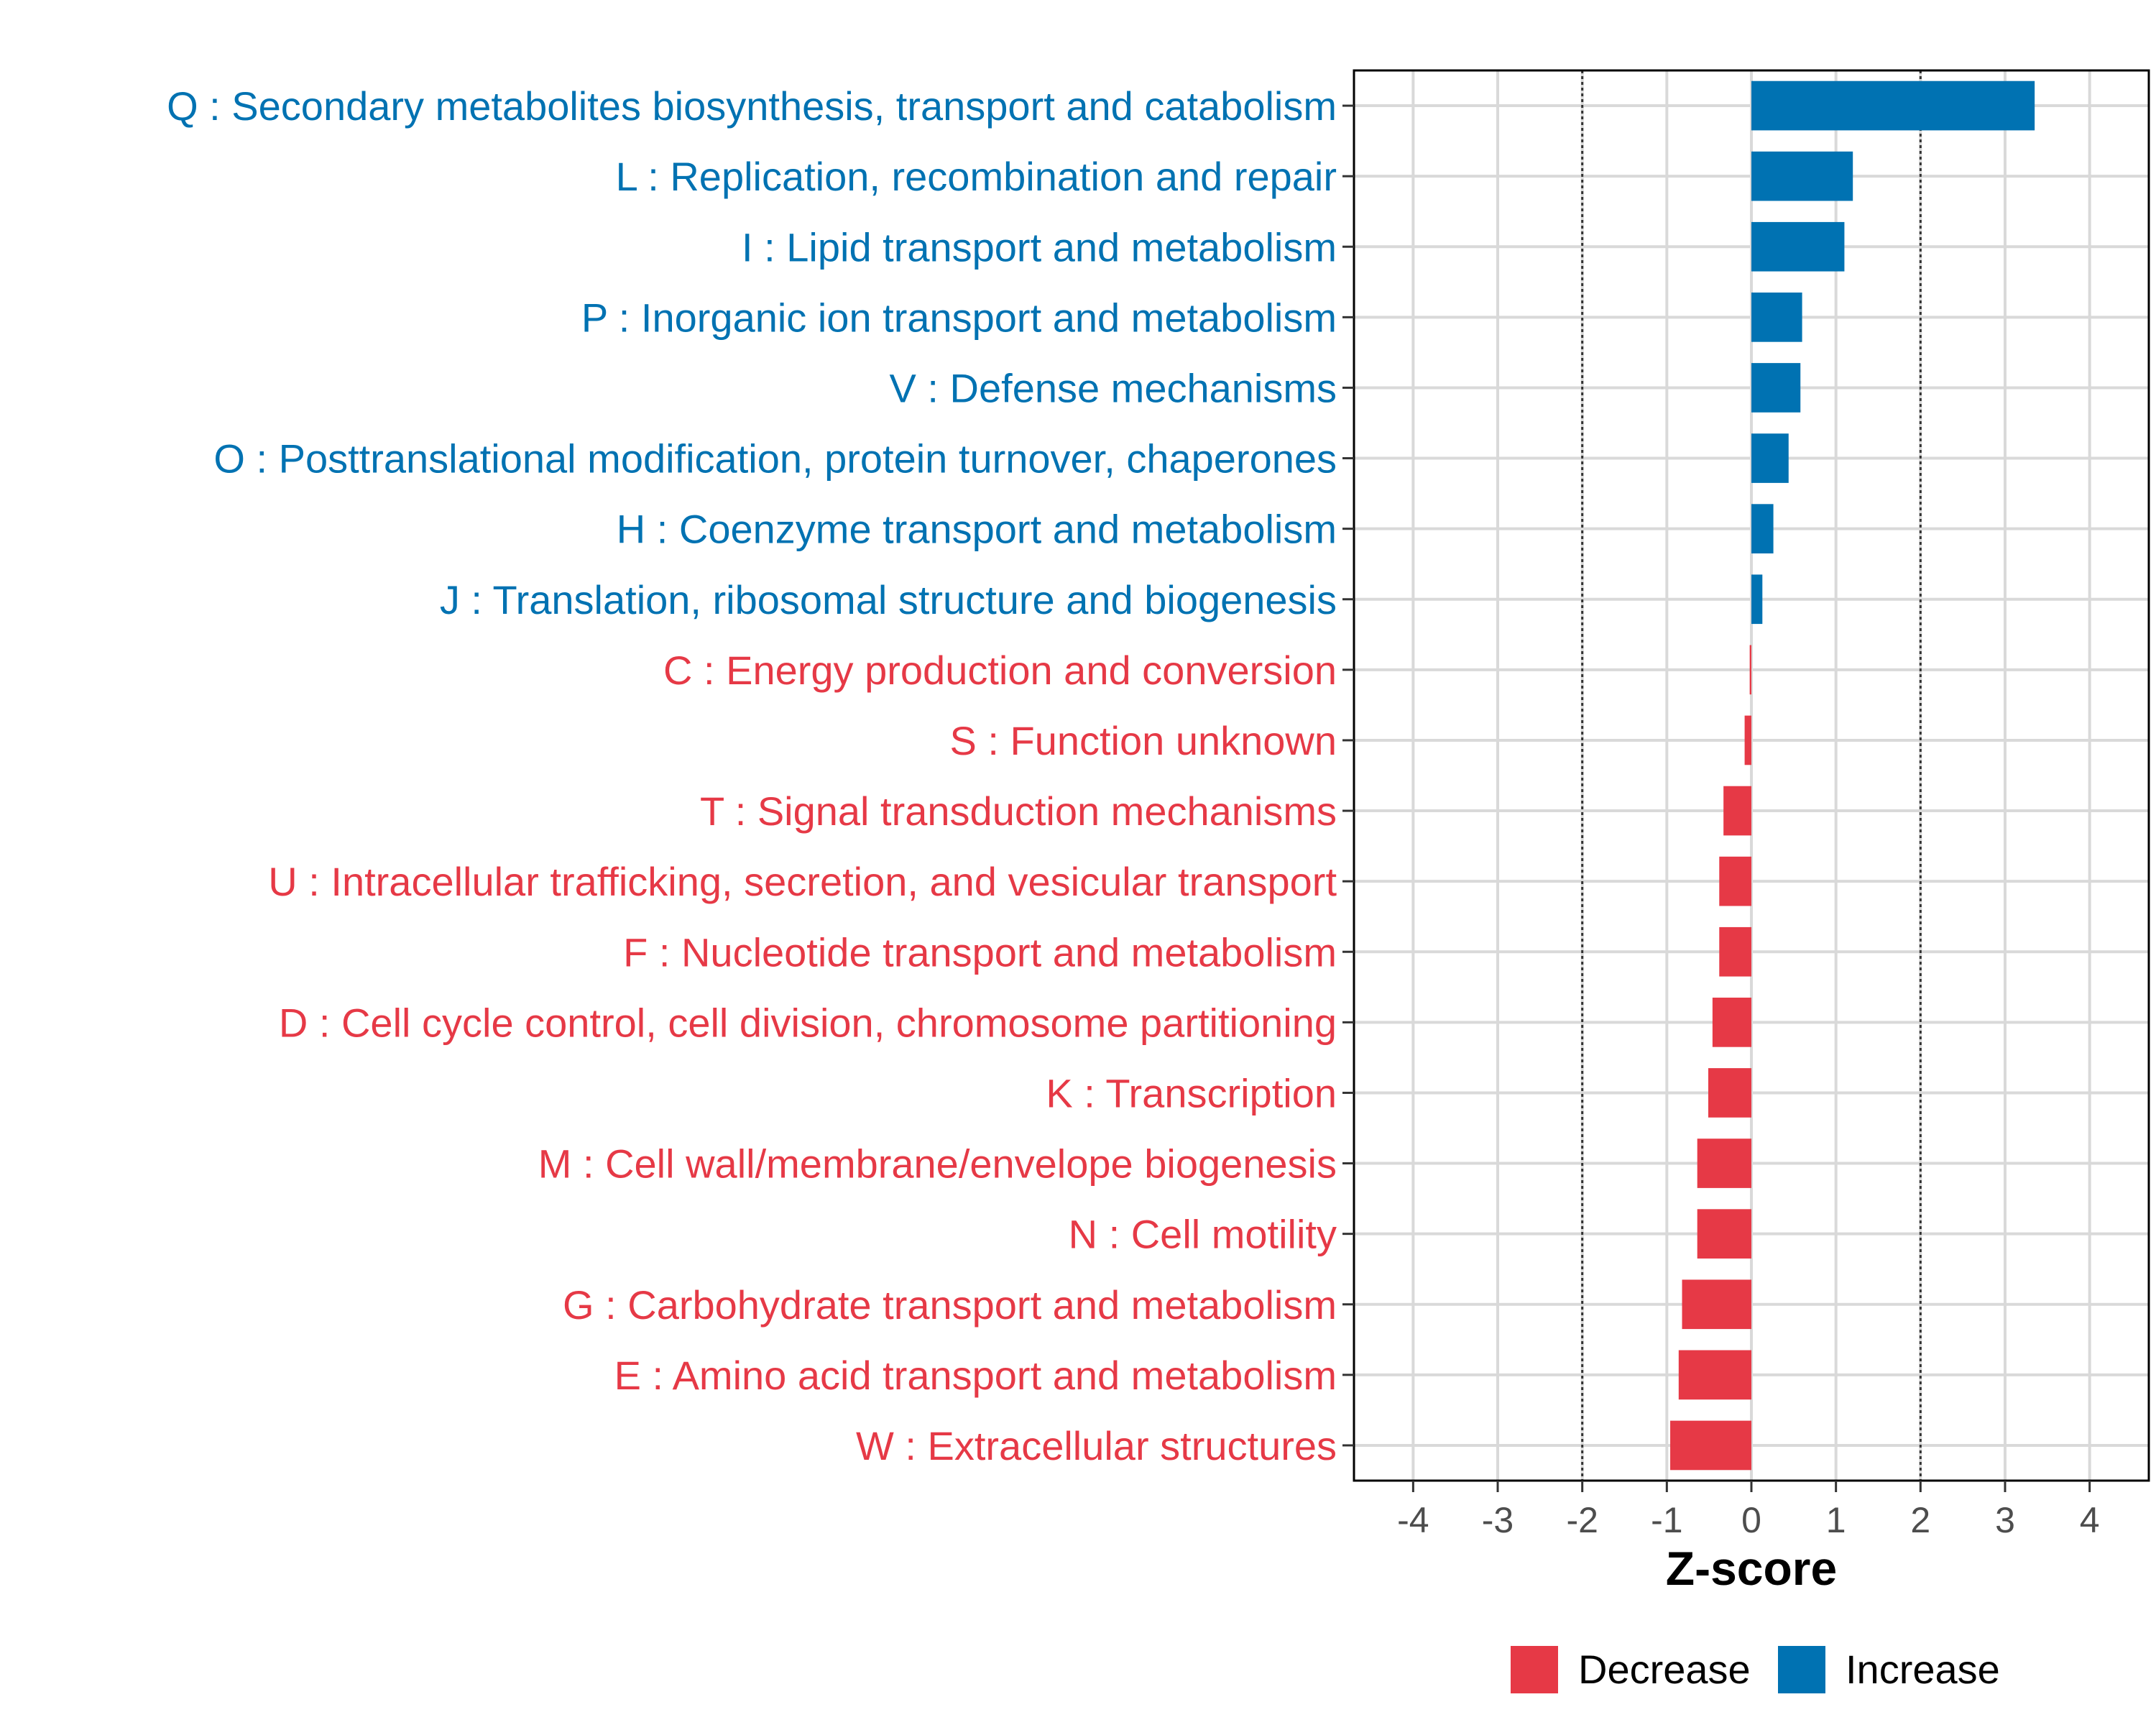 This screenshot has height=1725, width=2156. I want to click on x-tick-label: 1, so click(1836, 1520).